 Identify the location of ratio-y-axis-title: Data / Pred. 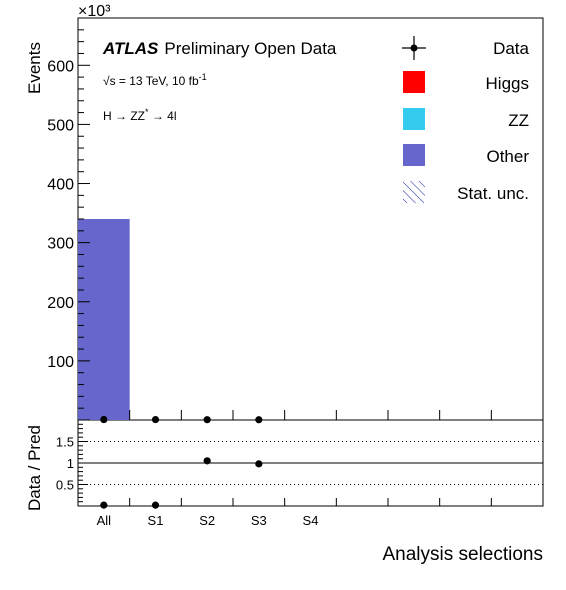
(34, 468).